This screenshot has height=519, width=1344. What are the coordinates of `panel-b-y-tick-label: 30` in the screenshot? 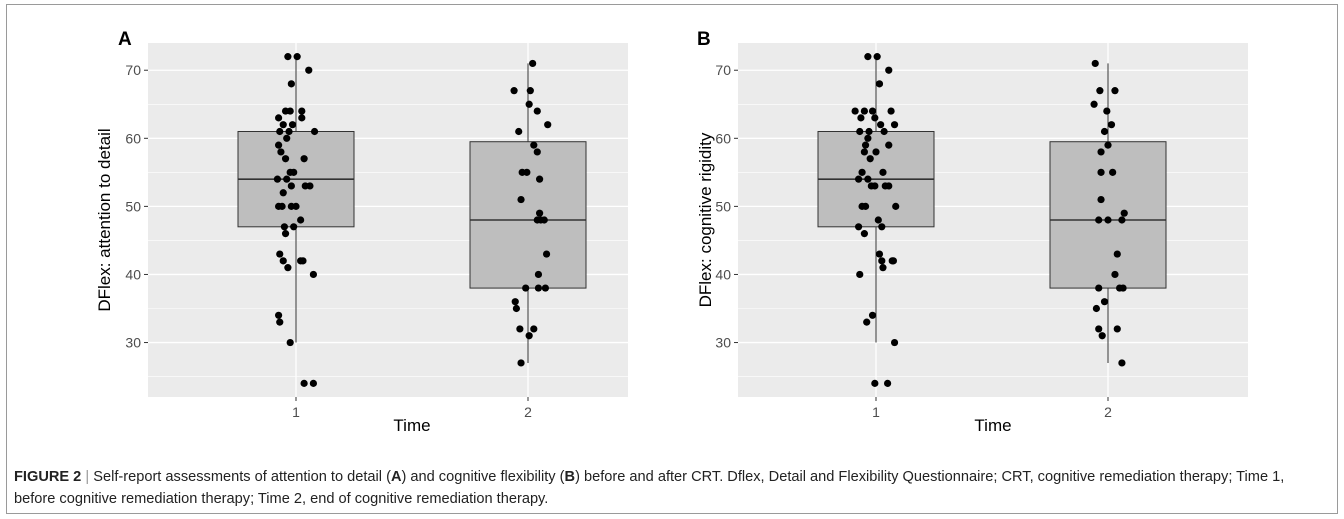 It's located at (723, 343).